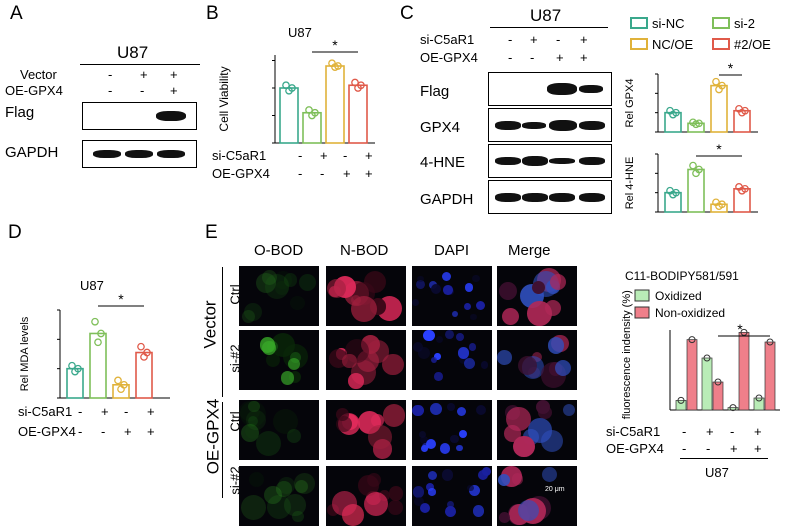 The image size is (790, 526). Describe the element at coordinates (678, 296) in the screenshot. I see `legend-label: Oxidized` at that location.